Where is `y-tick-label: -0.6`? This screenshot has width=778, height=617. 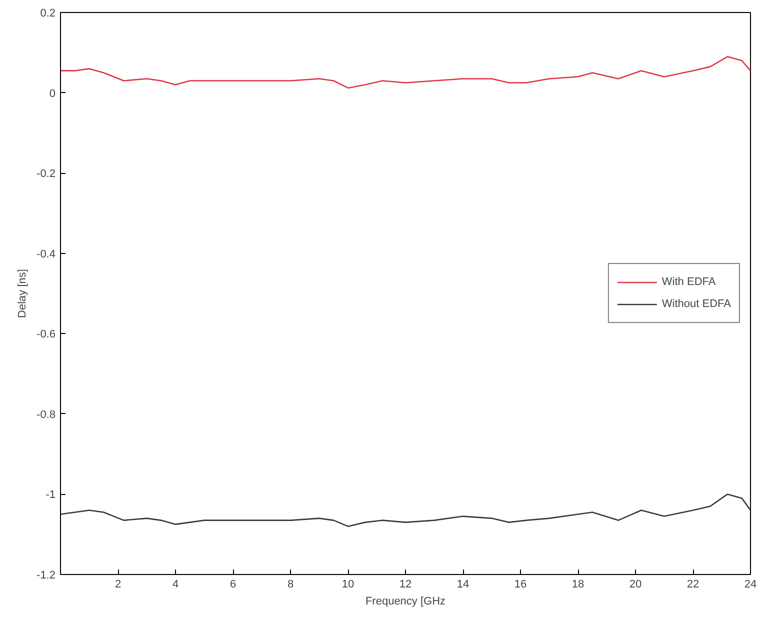 y-tick-label: -0.6 is located at coordinates (46, 334).